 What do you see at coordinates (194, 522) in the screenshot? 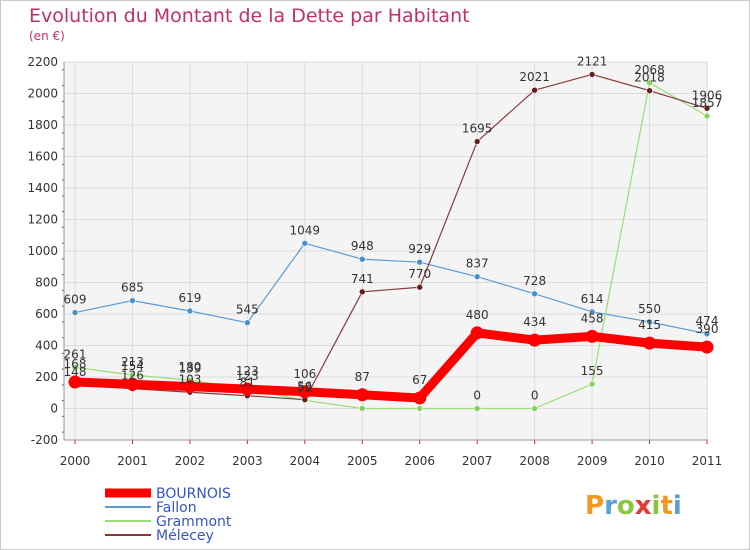
I see `legend-label-grammont: Grammont` at bounding box center [194, 522].